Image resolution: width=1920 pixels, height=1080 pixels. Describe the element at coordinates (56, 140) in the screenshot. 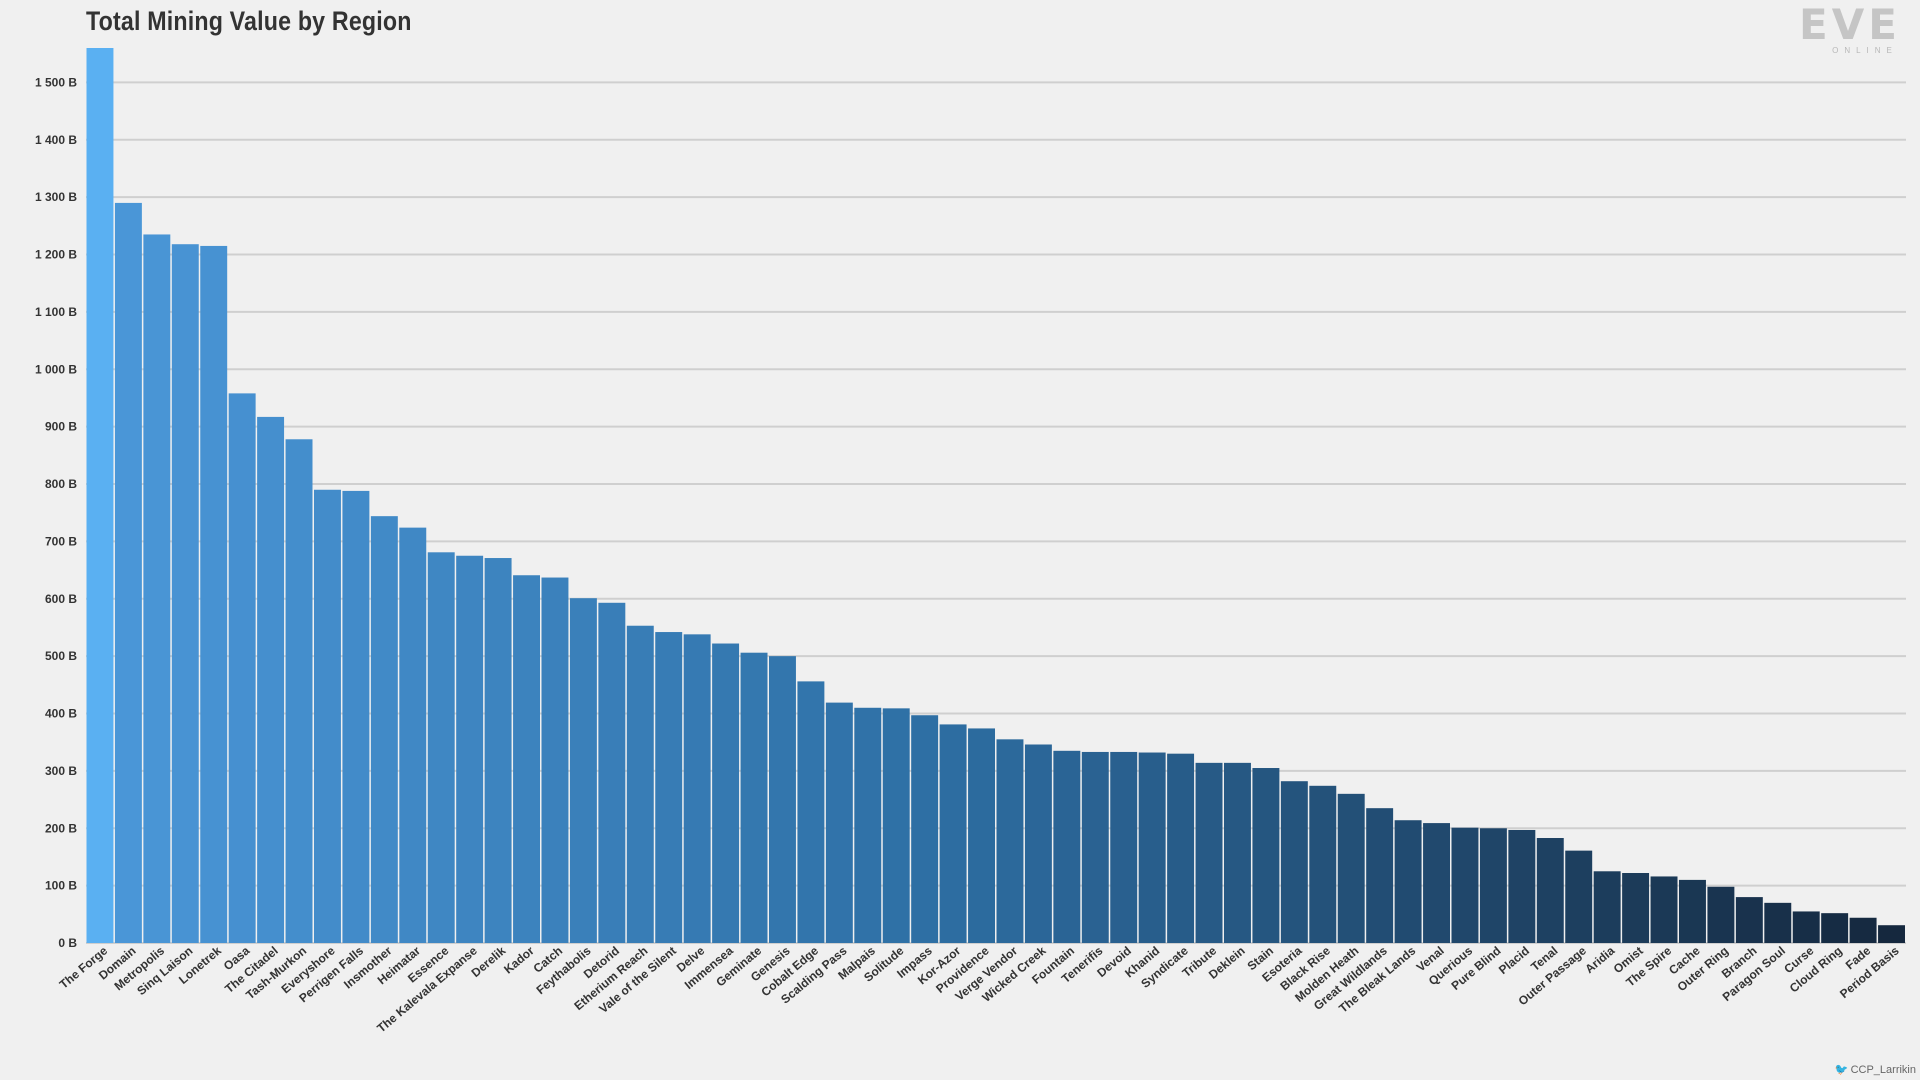

I see `y-tick-label: 1 400 B` at that location.